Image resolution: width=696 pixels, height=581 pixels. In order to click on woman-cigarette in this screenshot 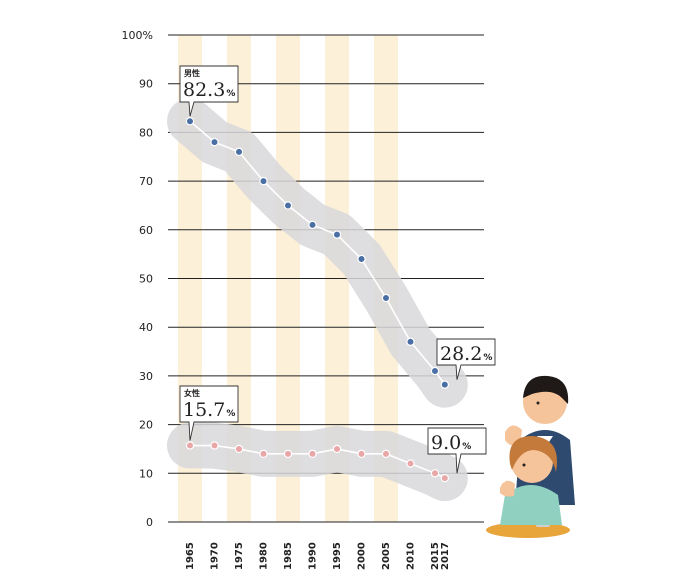, I will do `click(497, 479)`.